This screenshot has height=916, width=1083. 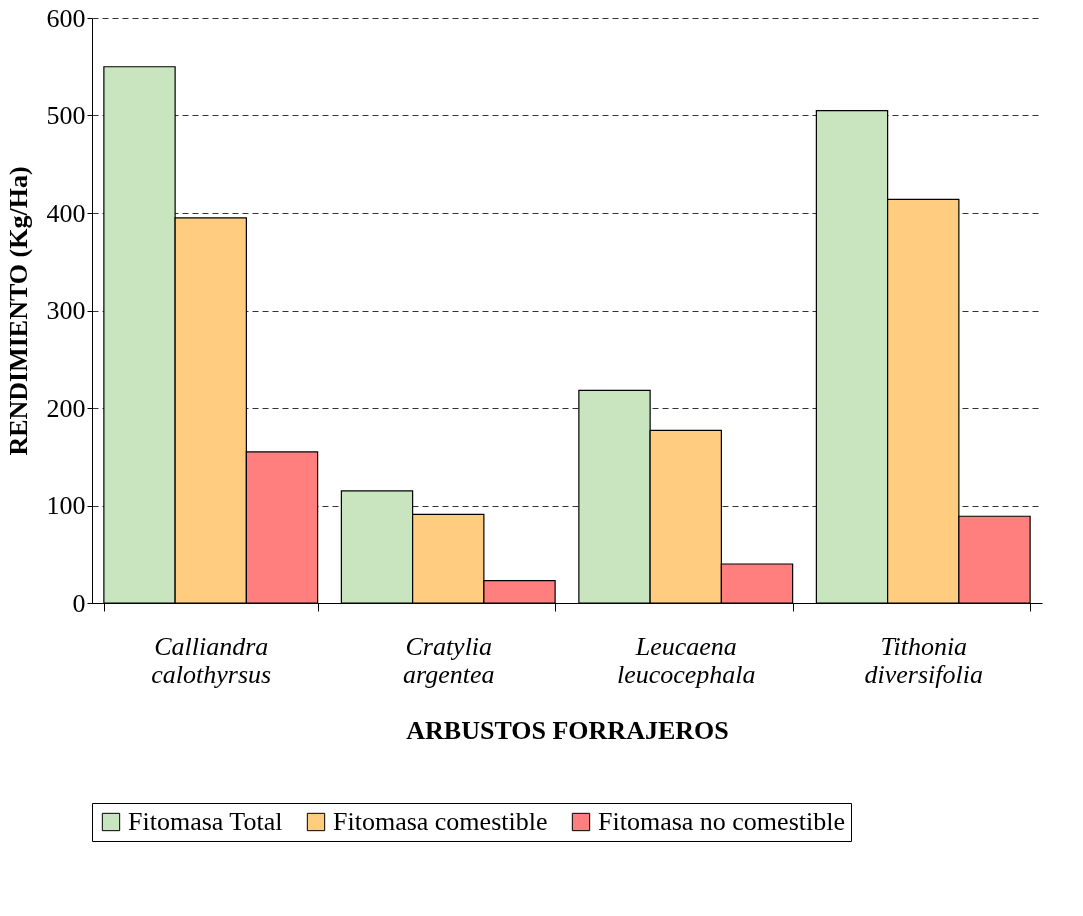 I want to click on y-tick-label: 500, so click(x=66, y=115).